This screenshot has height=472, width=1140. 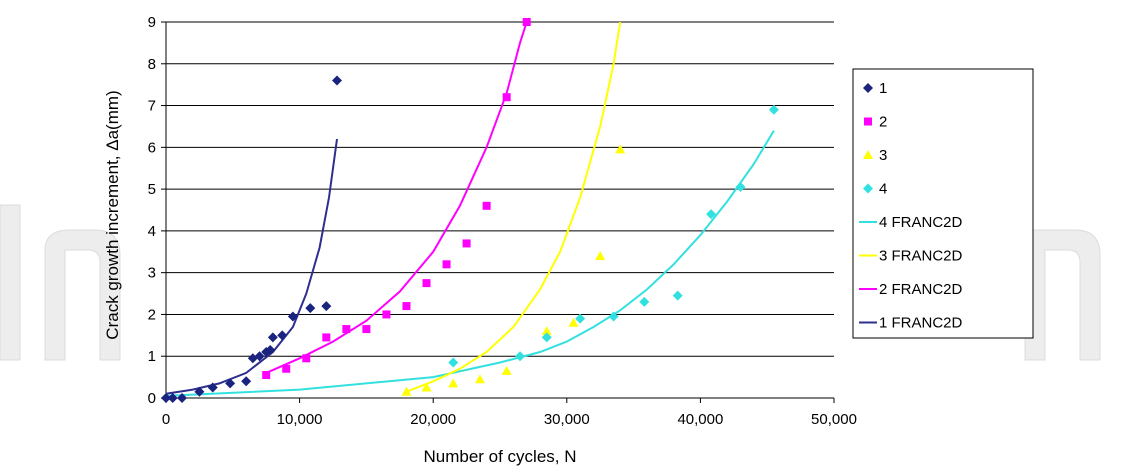 I want to click on y-tick-label-9: 9, so click(x=152, y=22).